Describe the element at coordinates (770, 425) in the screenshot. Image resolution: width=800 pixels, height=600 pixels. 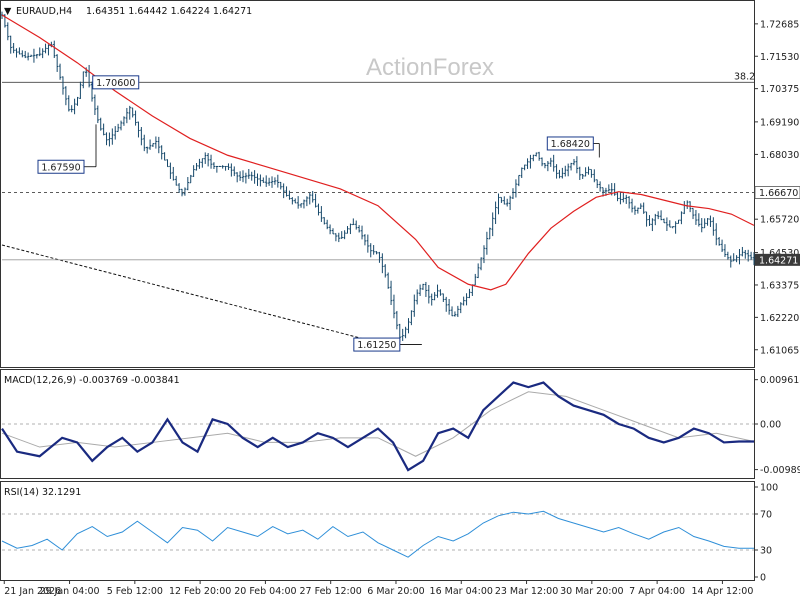
I see `macd-tick-label: 0.00` at that location.